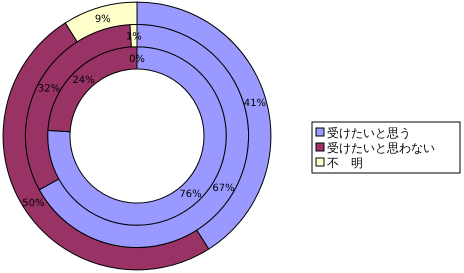 Image resolution: width=464 pixels, height=273 pixels. Describe the element at coordinates (381, 148) in the screenshot. I see `legend-label: 受けたいと思わない` at that location.